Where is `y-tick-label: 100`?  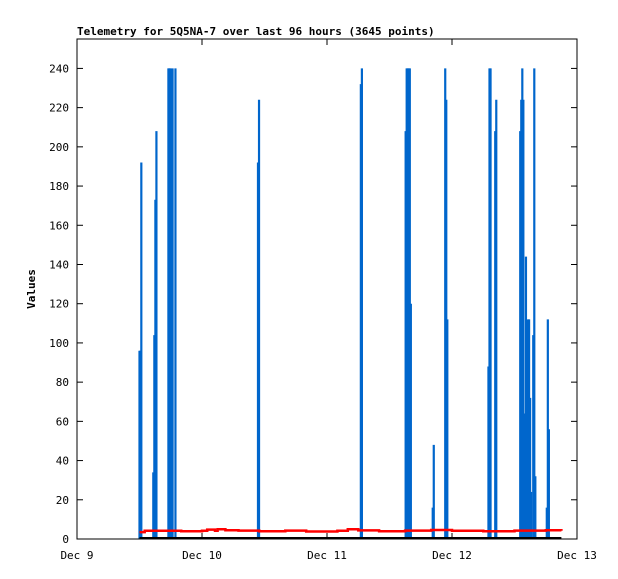
y-tick-label: 100 is located at coordinates (59, 343).